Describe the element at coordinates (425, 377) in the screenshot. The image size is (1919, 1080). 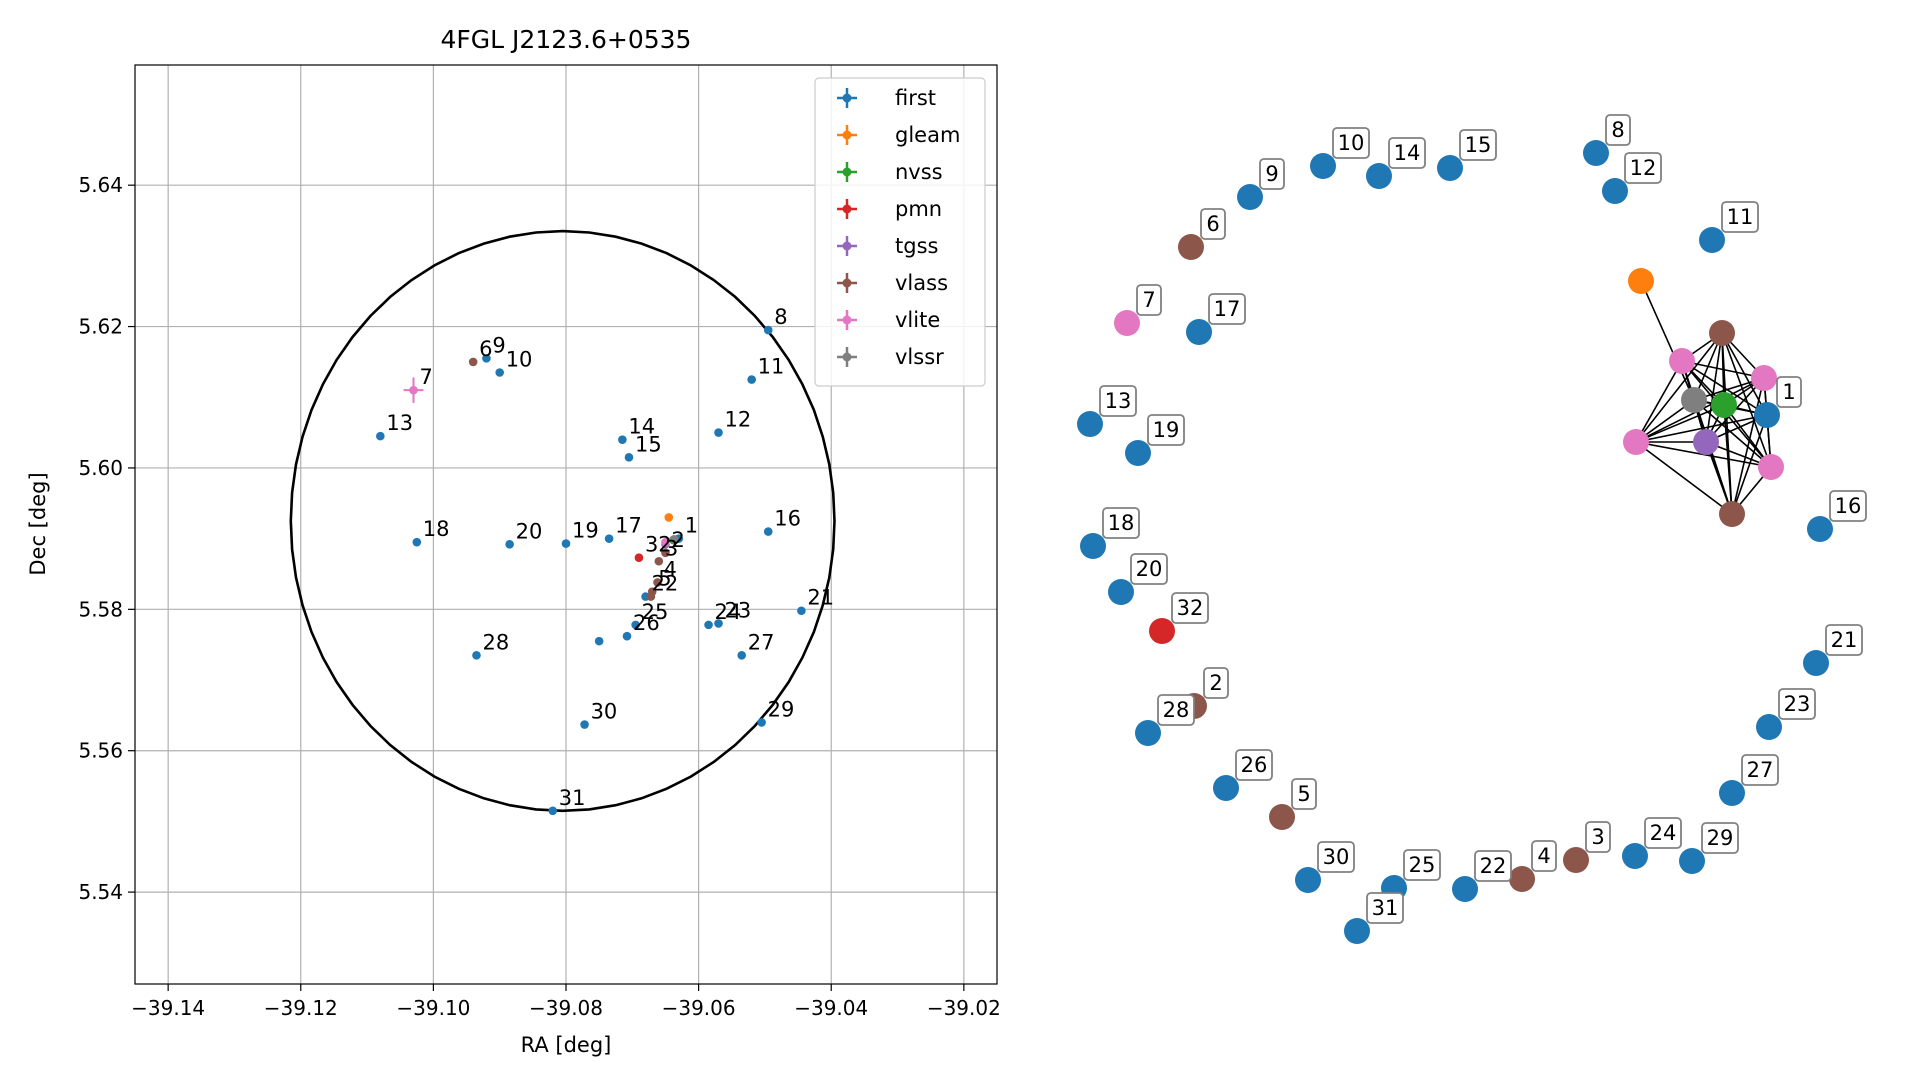
I see `point-label: 7` at that location.